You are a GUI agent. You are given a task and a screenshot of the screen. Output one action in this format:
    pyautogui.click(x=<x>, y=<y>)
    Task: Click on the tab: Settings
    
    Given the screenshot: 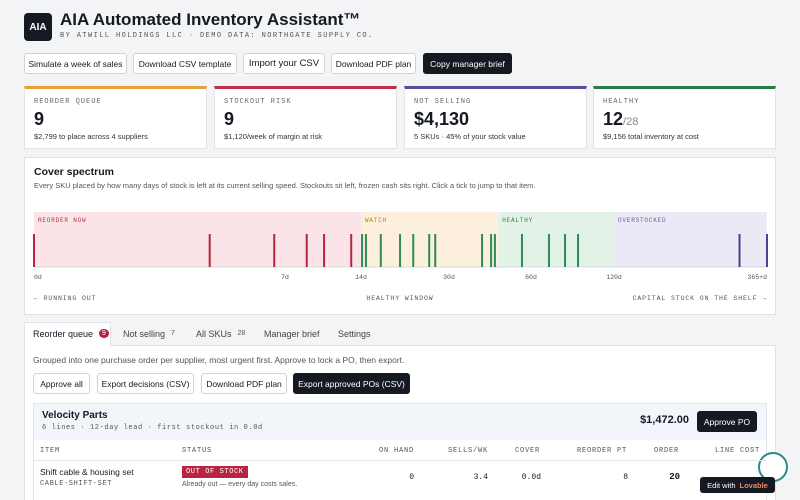 What is the action you would take?
    pyautogui.click(x=354, y=333)
    